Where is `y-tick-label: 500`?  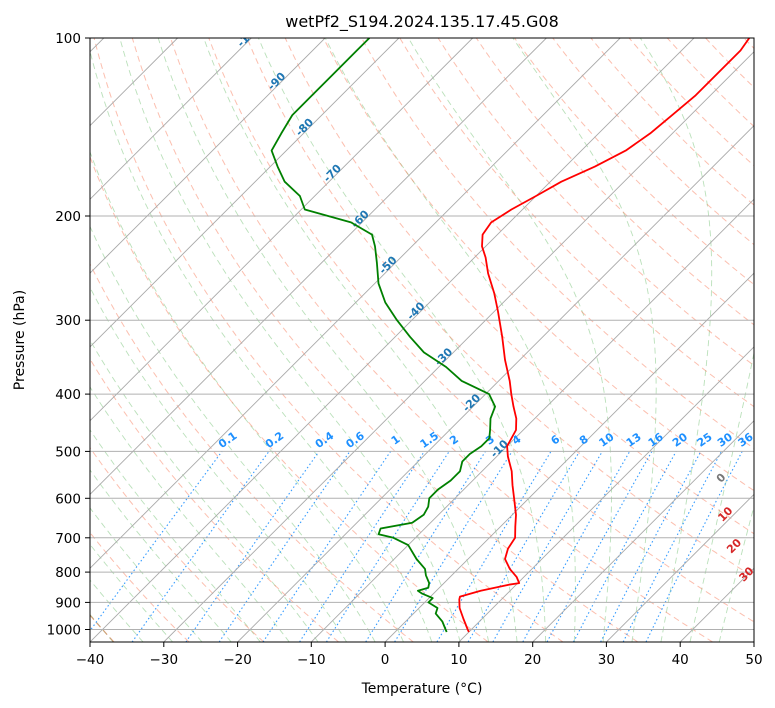
y-tick-label: 500 is located at coordinates (68, 452).